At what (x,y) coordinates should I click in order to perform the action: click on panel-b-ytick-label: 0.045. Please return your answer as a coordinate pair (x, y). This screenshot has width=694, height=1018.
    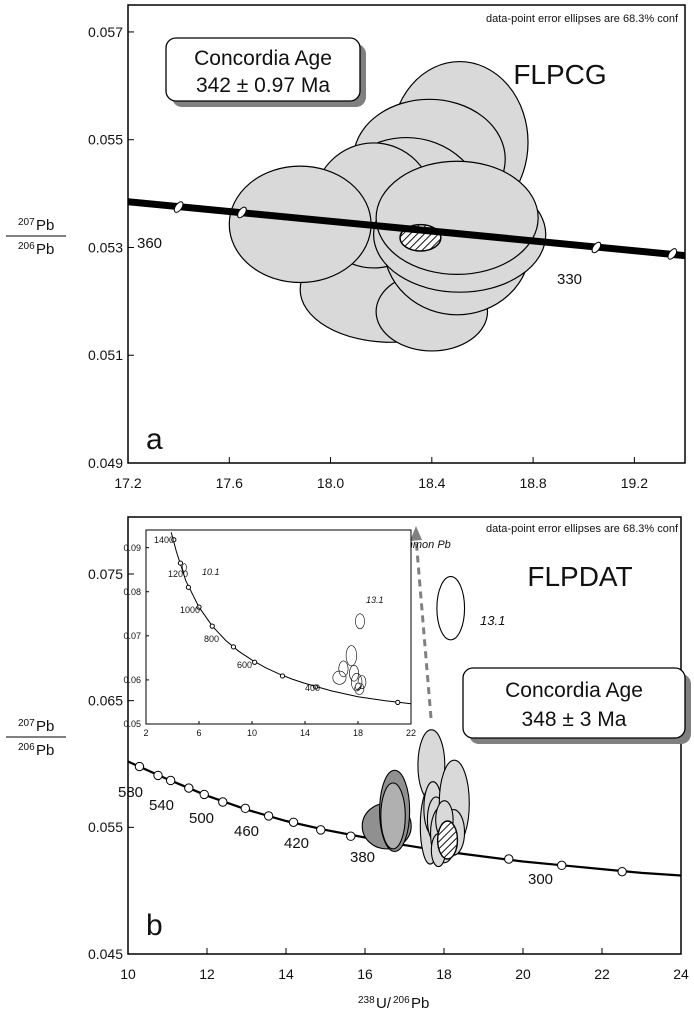
    Looking at the image, I should click on (105, 954).